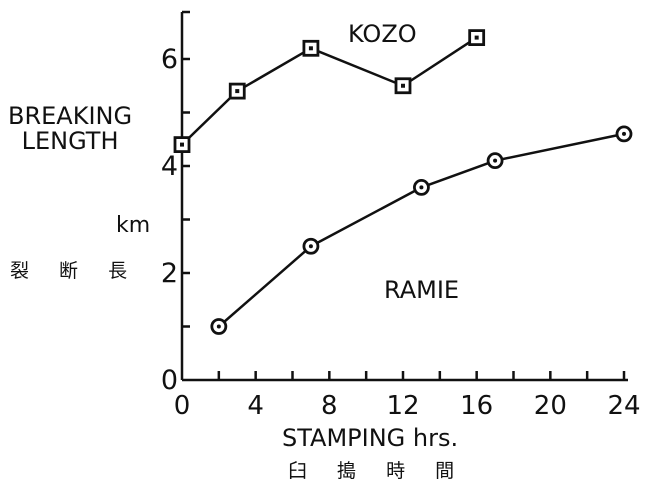 The width and height of the screenshot is (649, 483). I want to click on series-label-ramie: RAMIE, so click(422, 290).